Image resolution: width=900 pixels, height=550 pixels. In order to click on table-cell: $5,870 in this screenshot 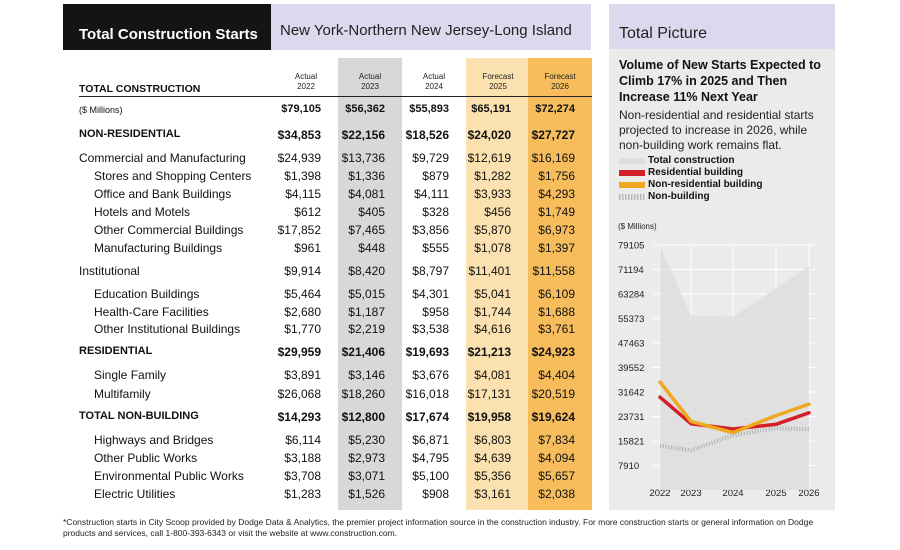, I will do `click(492, 230)`.